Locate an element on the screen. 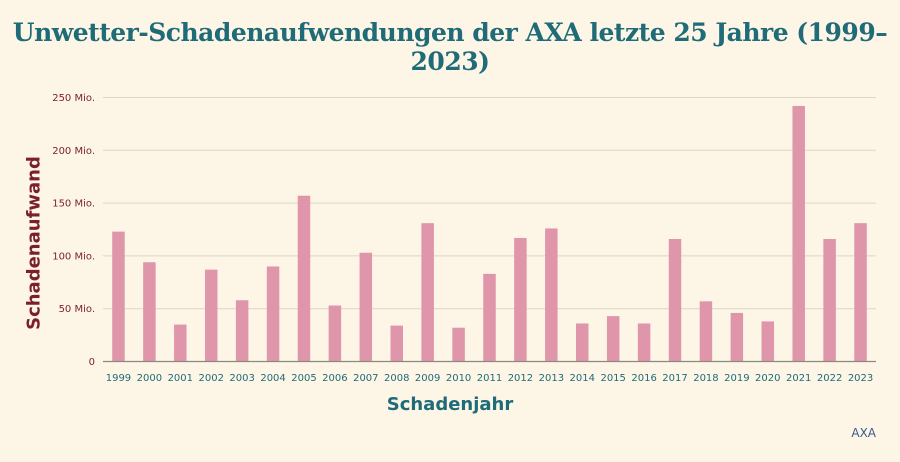 The height and width of the screenshot is (462, 900). x-tick-label: 2011 is located at coordinates (489, 378).